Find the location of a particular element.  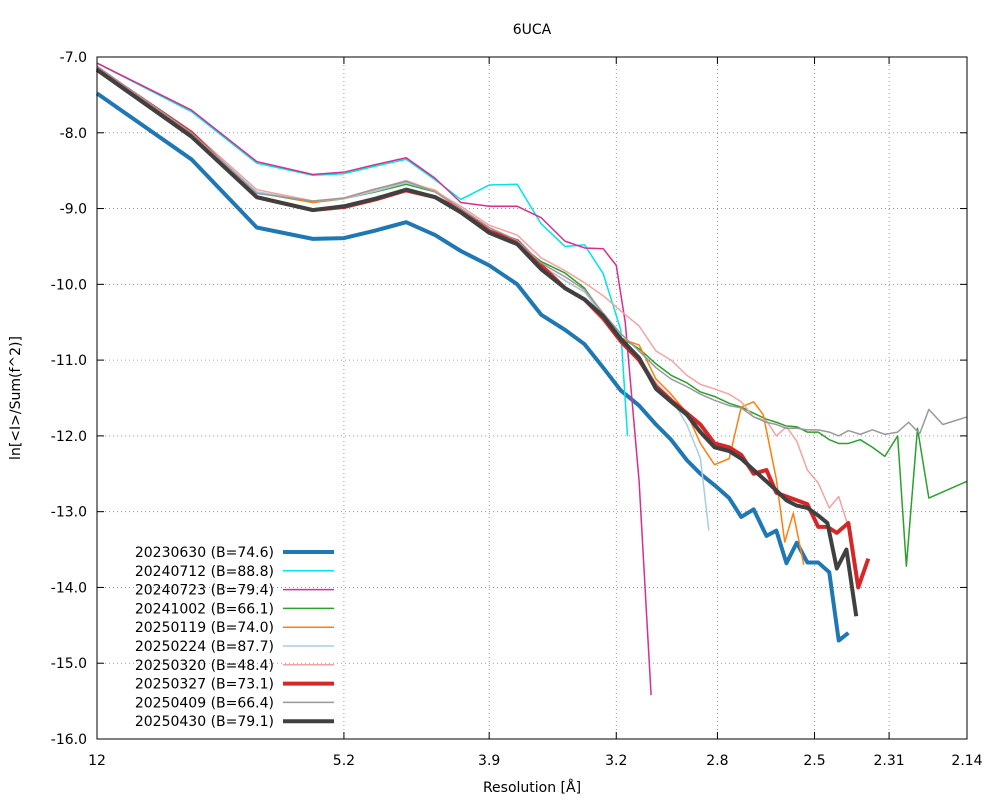

legend-label: 20250327 (B=73.1) is located at coordinates (204, 685).